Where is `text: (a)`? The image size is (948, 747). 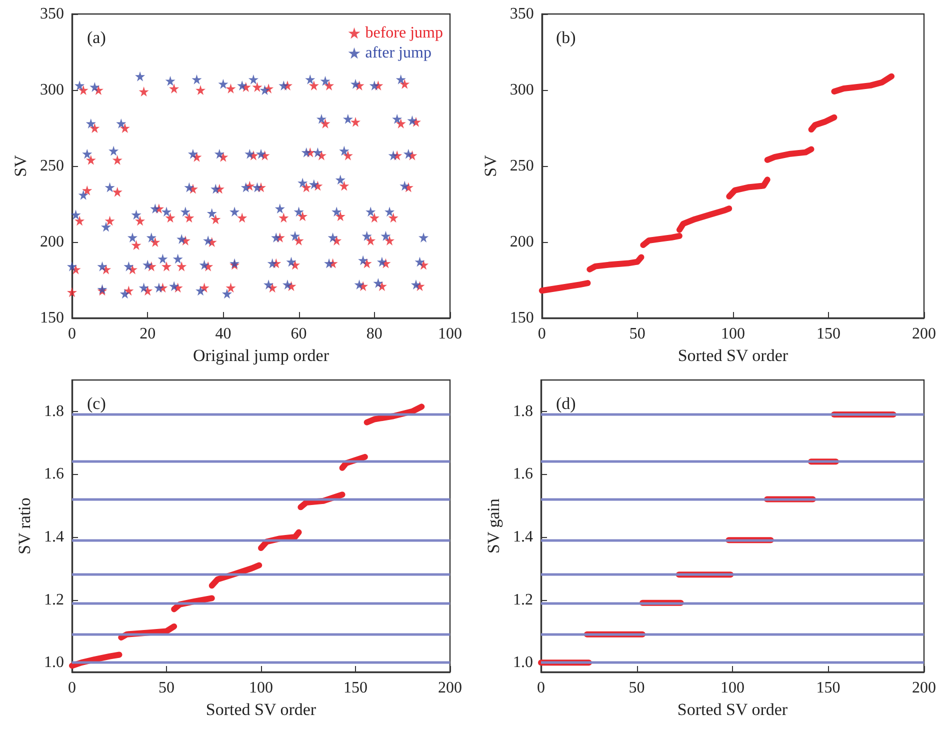 text: (a) is located at coordinates (96, 37).